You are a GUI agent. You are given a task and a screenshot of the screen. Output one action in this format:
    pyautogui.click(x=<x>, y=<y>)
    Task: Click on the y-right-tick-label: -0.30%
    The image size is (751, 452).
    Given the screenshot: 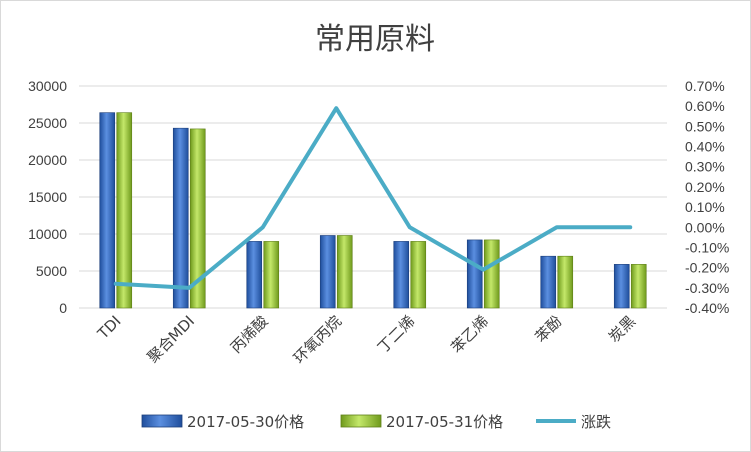 What is the action you would take?
    pyautogui.click(x=707, y=288)
    